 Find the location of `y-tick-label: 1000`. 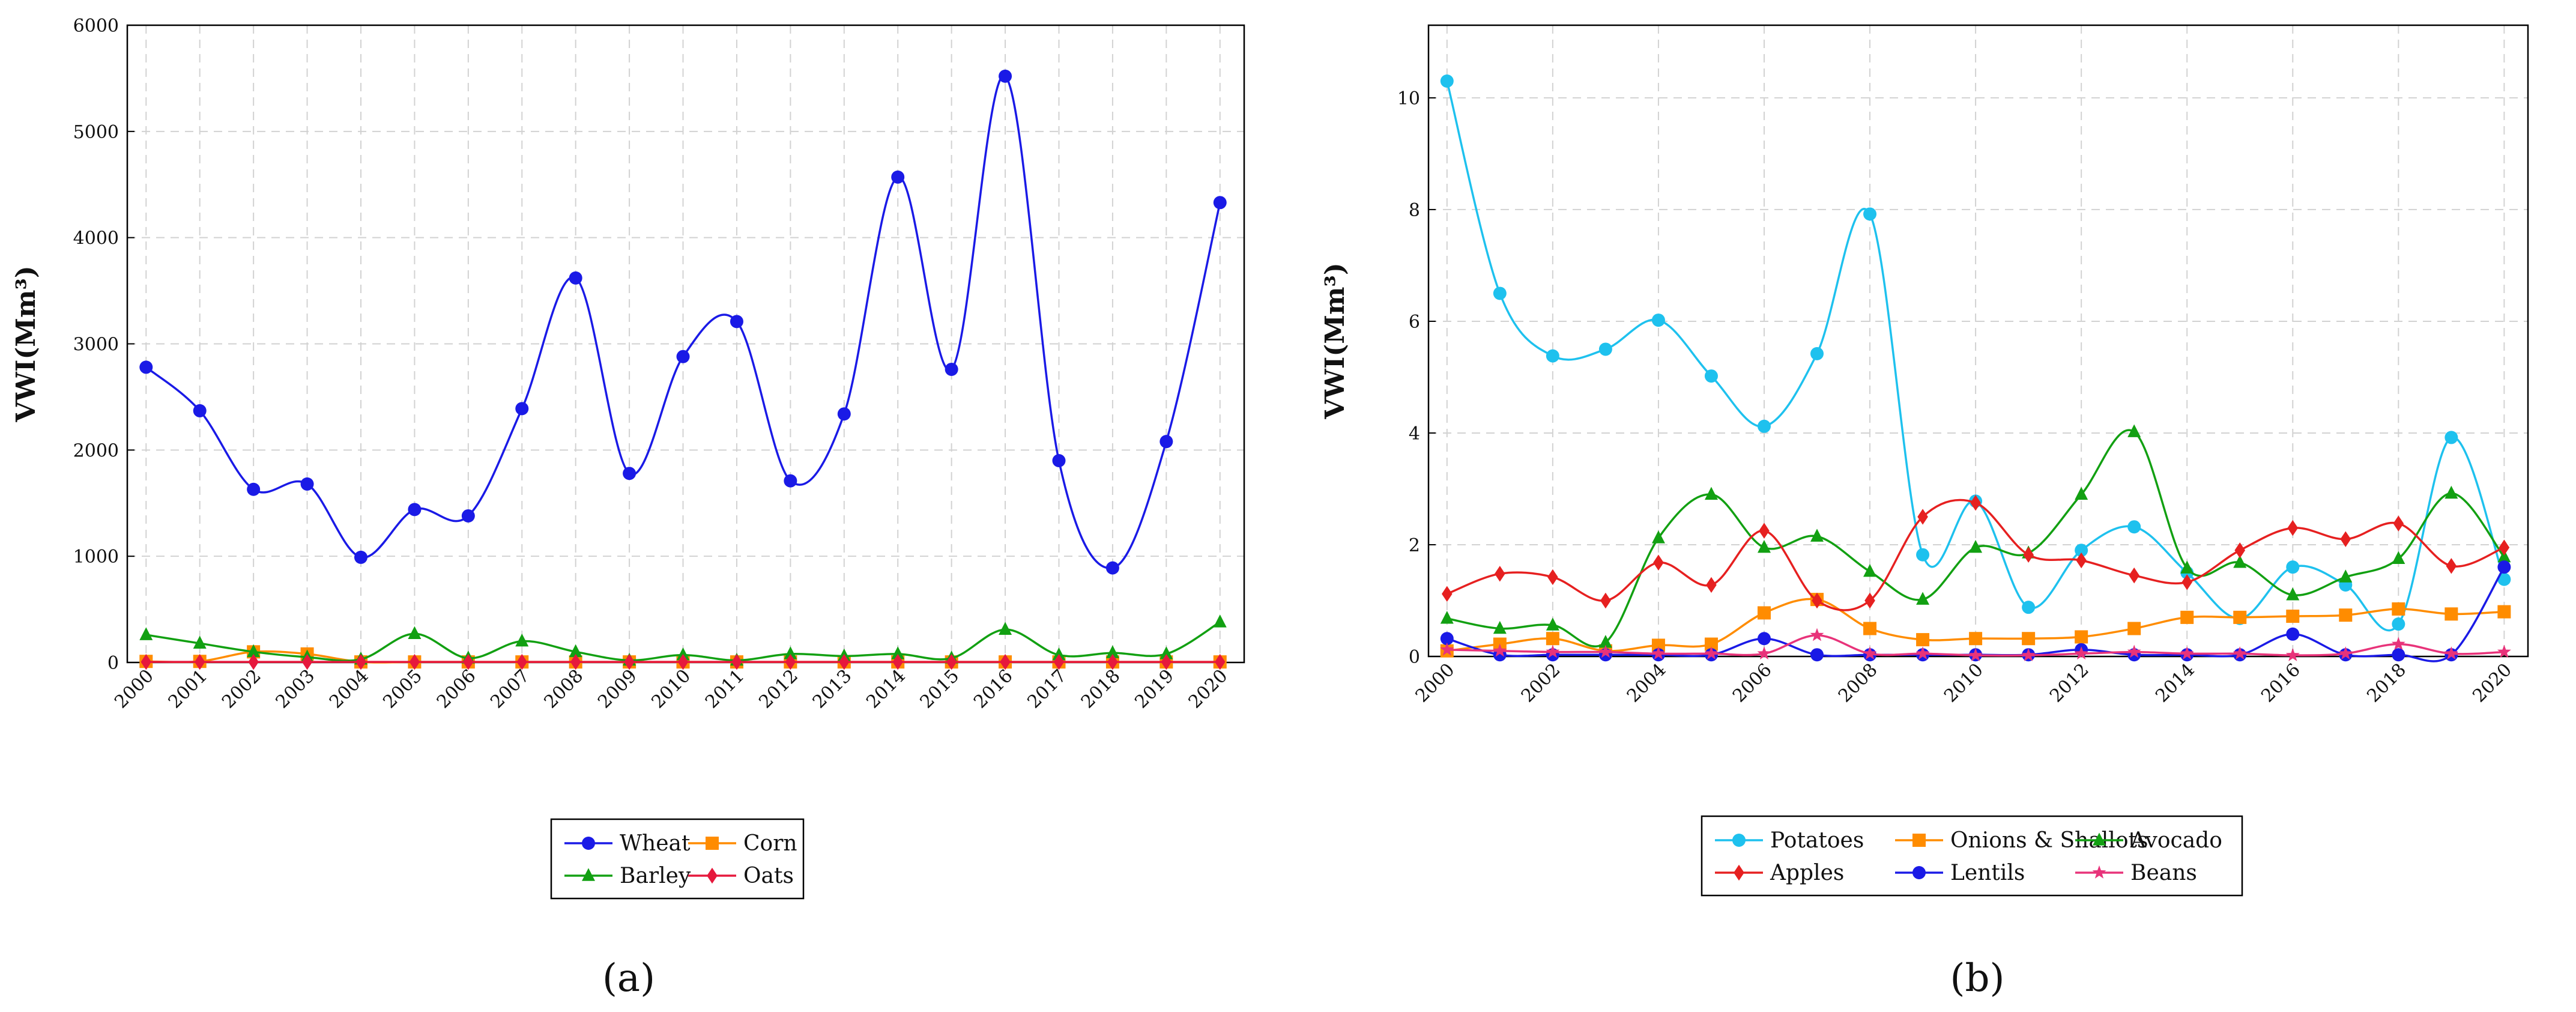

y-tick-label: 1000 is located at coordinates (96, 557).